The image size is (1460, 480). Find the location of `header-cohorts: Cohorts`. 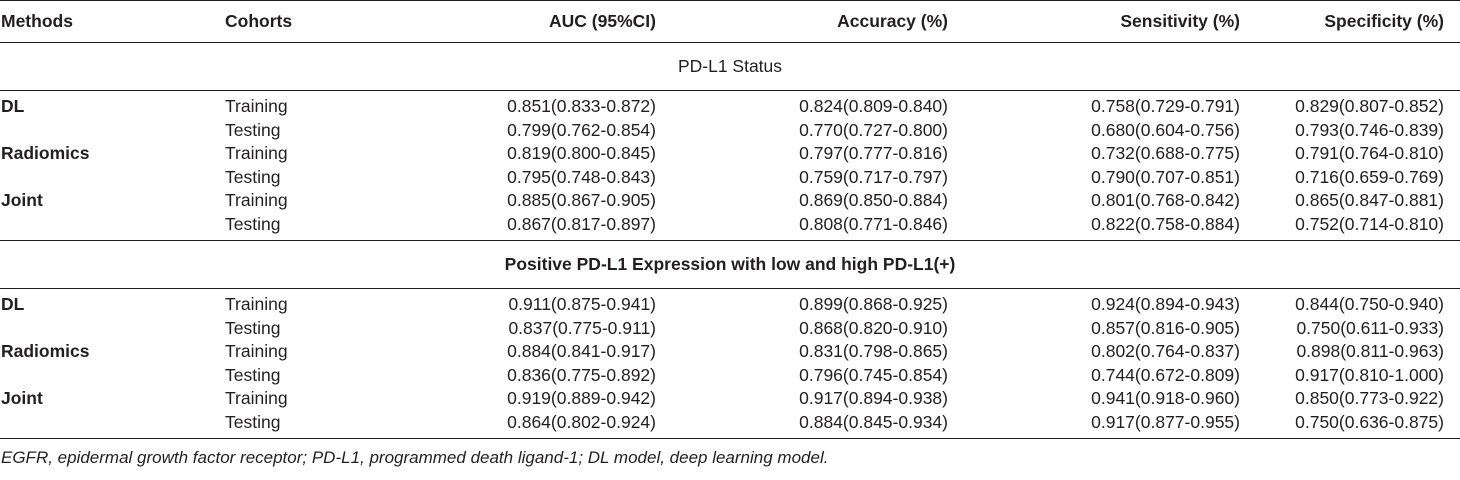

header-cohorts: Cohorts is located at coordinates (312, 21).